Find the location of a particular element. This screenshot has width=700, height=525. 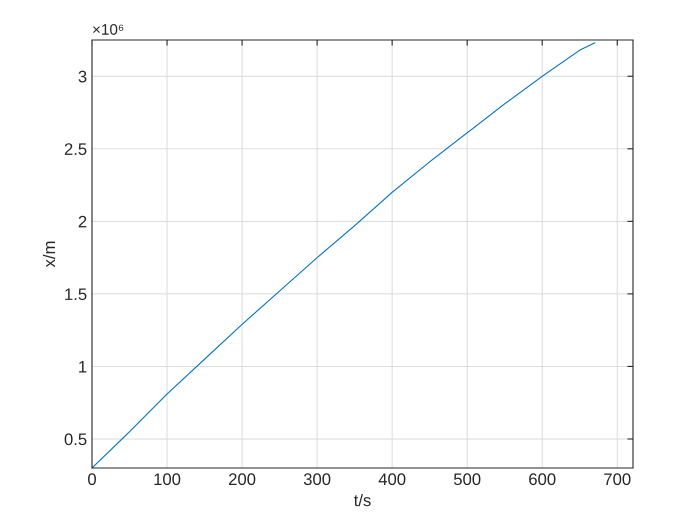

y-tick-label: 2.5 is located at coordinates (75, 149).